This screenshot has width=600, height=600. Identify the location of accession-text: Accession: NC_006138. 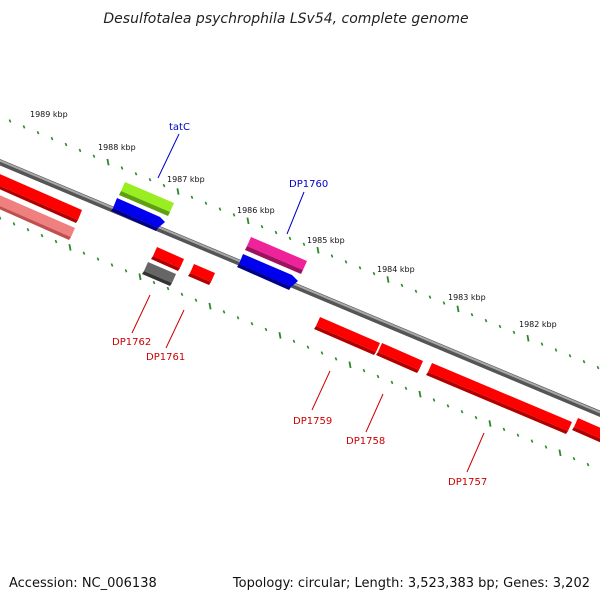
(83, 583).